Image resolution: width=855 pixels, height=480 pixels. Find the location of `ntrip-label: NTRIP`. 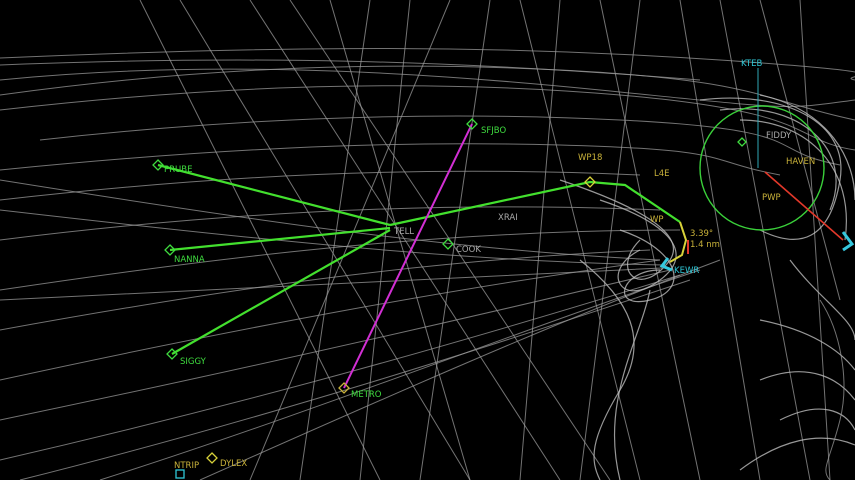

ntrip-label: NTRIP is located at coordinates (186, 466).